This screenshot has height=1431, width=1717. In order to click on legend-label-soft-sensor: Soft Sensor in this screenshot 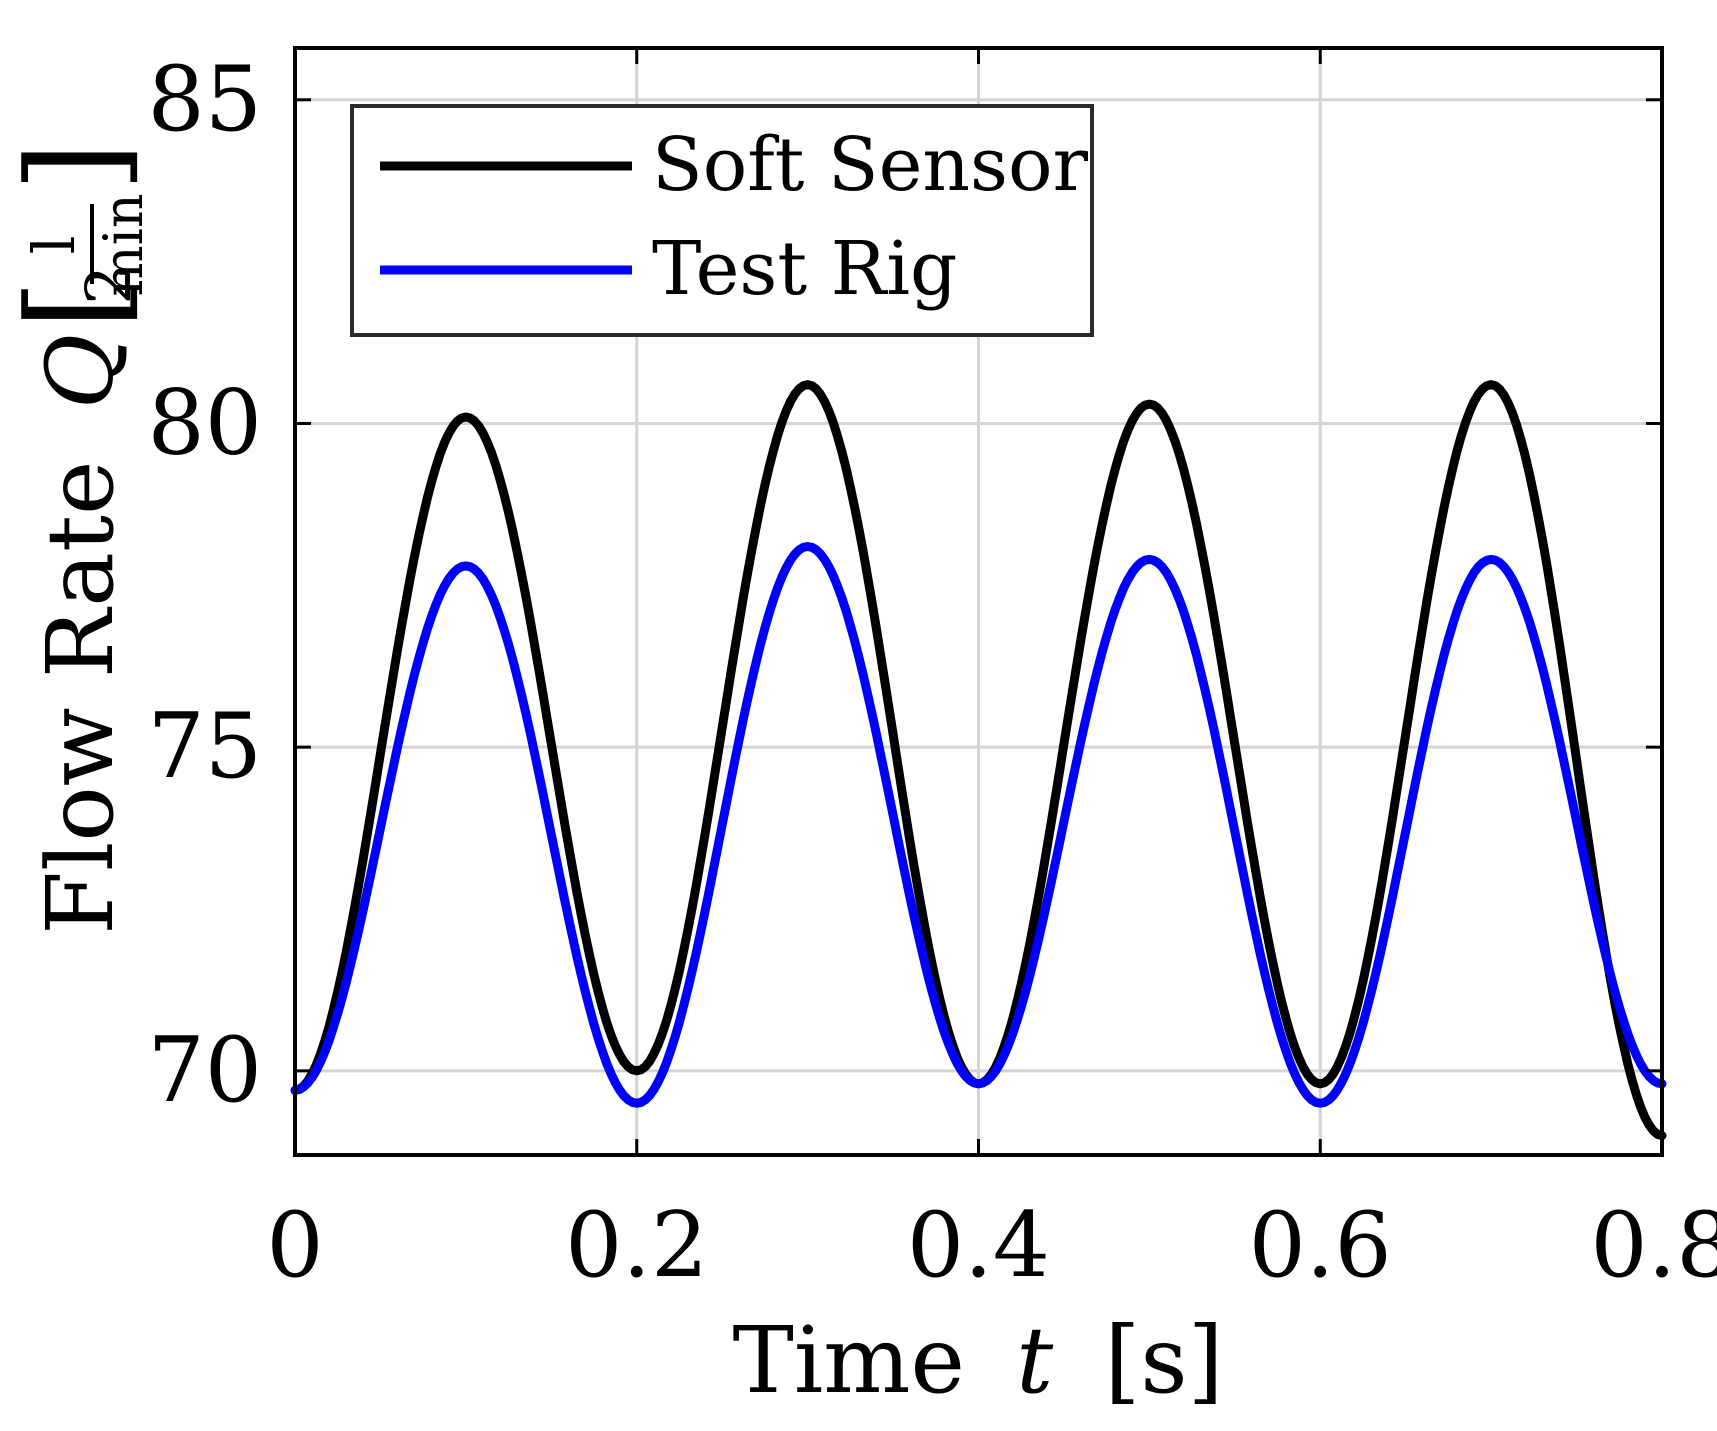, I will do `click(870, 165)`.